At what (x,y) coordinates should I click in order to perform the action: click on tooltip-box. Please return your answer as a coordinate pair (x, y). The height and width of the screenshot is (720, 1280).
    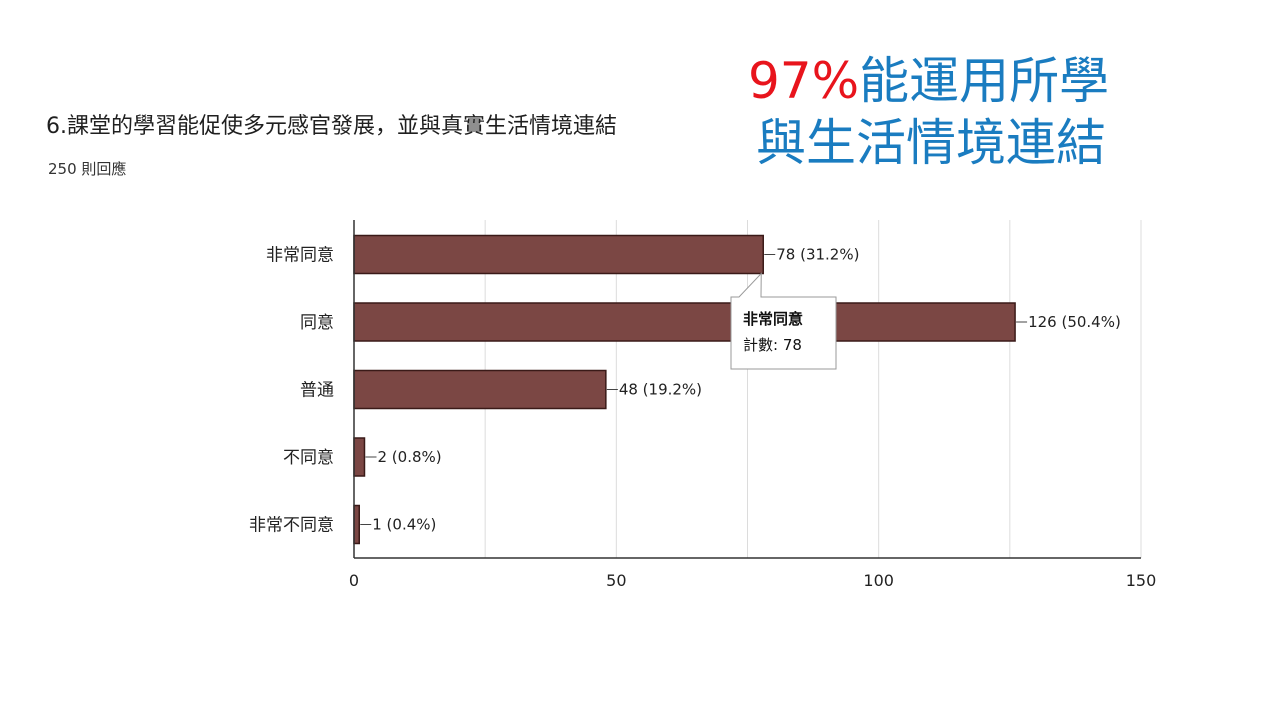
    Looking at the image, I should click on (783, 321).